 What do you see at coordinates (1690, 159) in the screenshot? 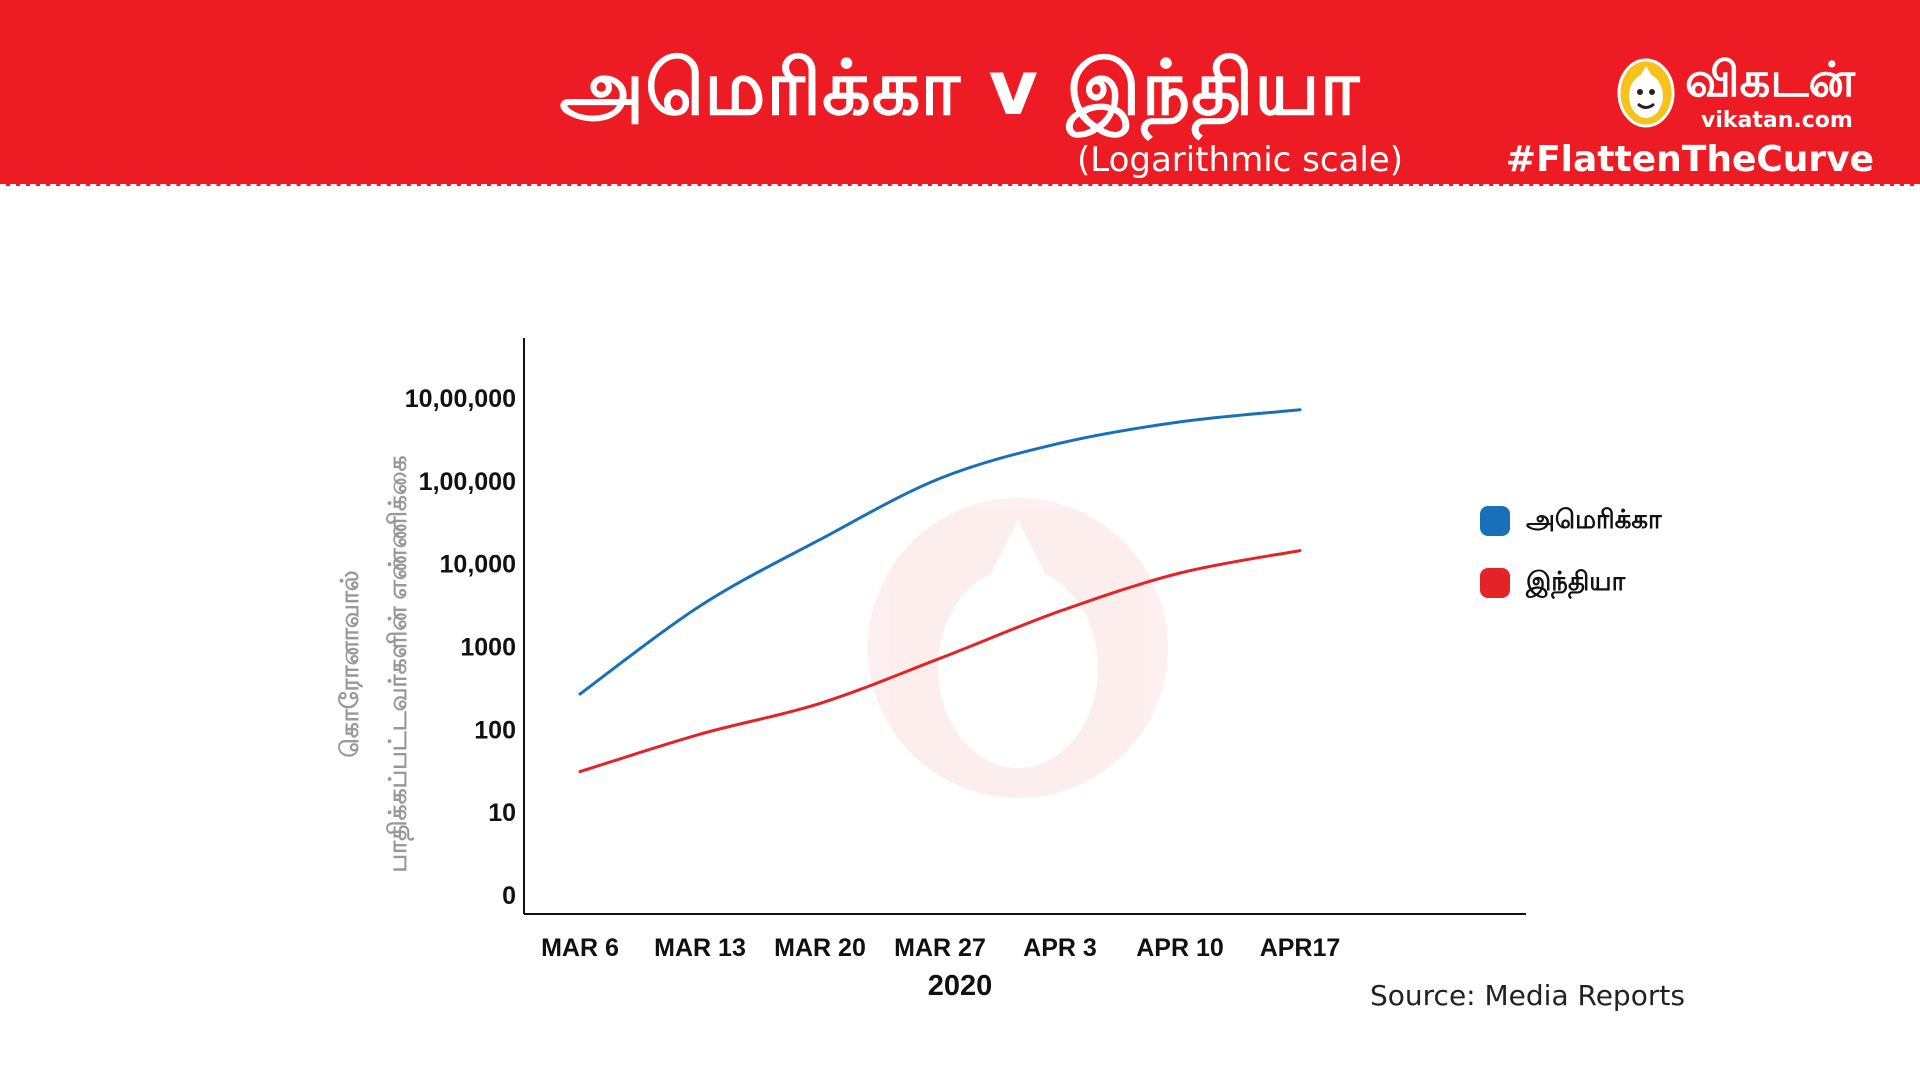
I see `hashtag: #FlattenTheCurve` at bounding box center [1690, 159].